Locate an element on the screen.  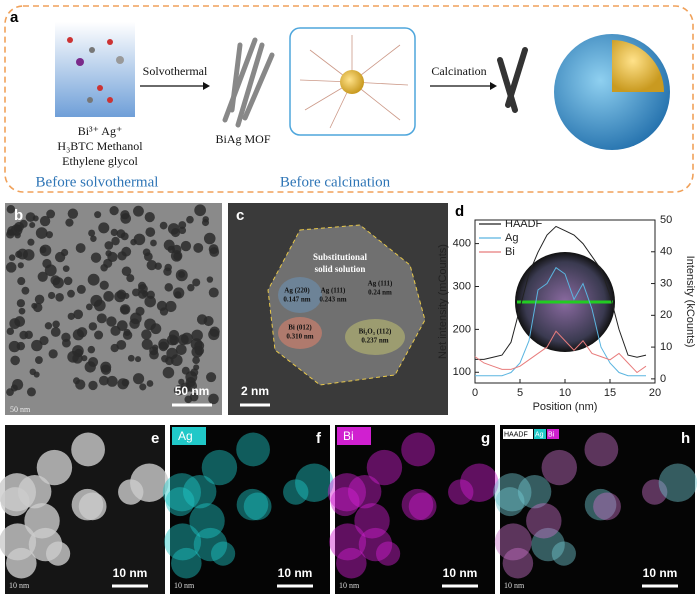
ag-domain is located at coordinates (300, 295).